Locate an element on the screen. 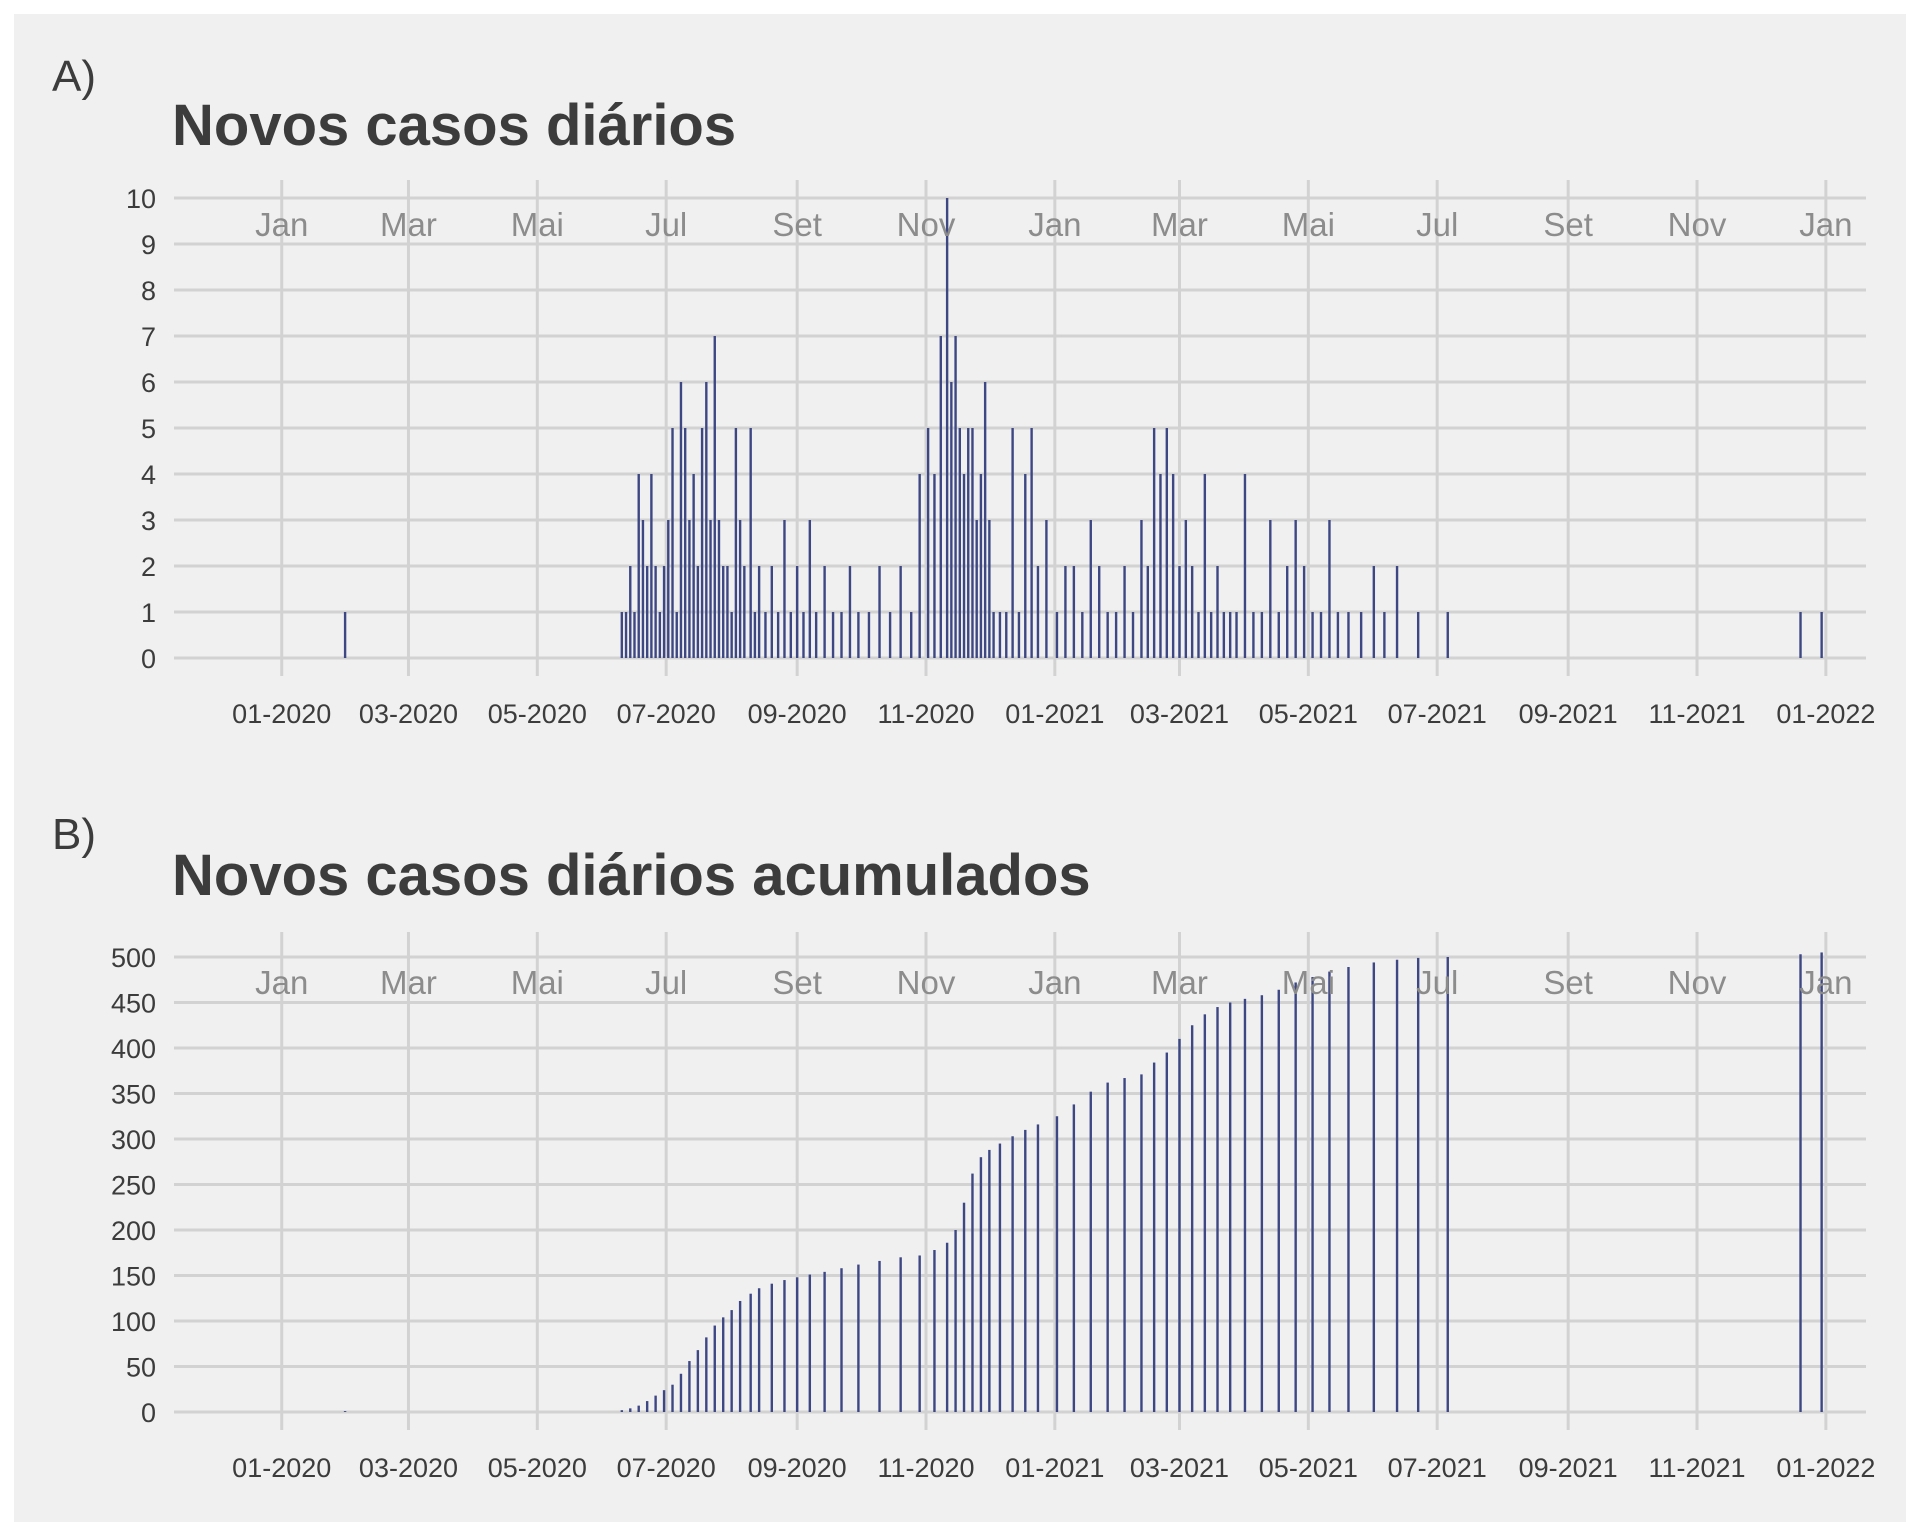 This screenshot has height=1536, width=1920. cumulative-ytick-label: 300 is located at coordinates (133, 1140).